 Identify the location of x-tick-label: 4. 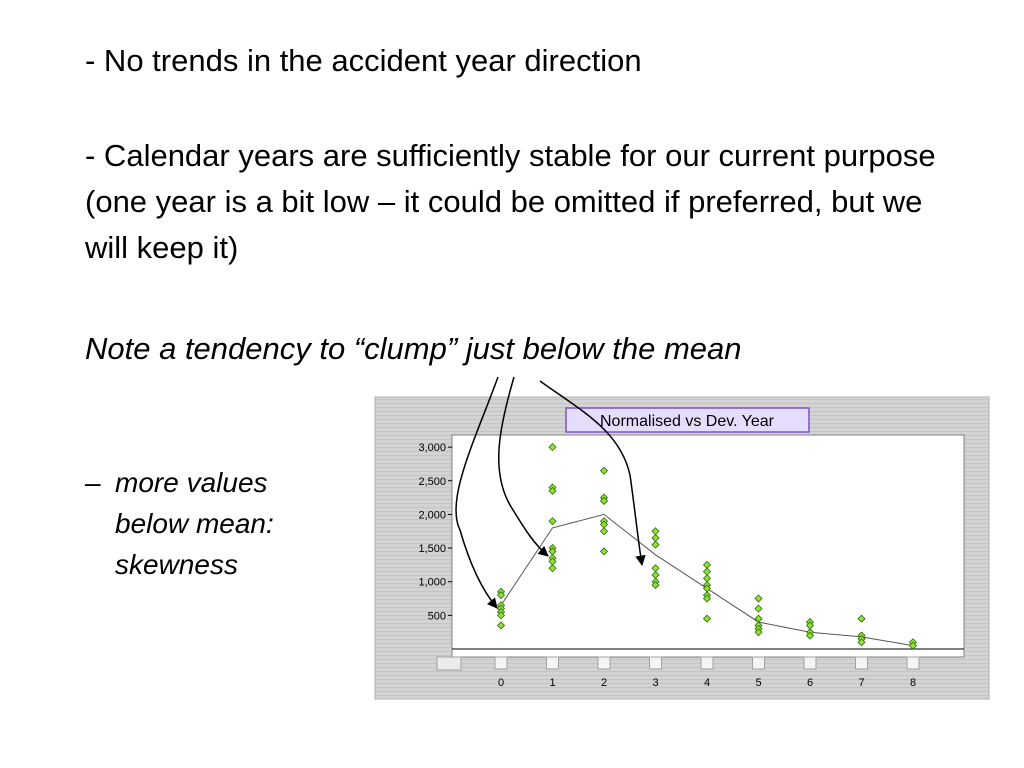
(707, 683).